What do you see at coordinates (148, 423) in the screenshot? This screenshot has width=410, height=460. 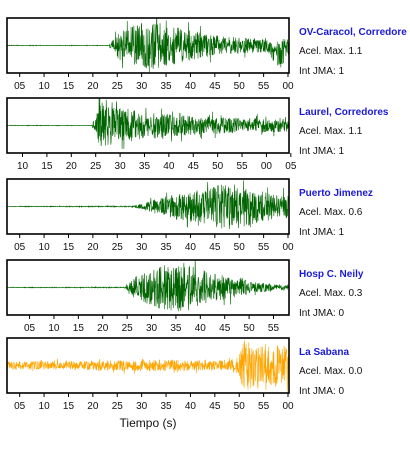 I see `x-axis-label: Tiempo (s)` at bounding box center [148, 423].